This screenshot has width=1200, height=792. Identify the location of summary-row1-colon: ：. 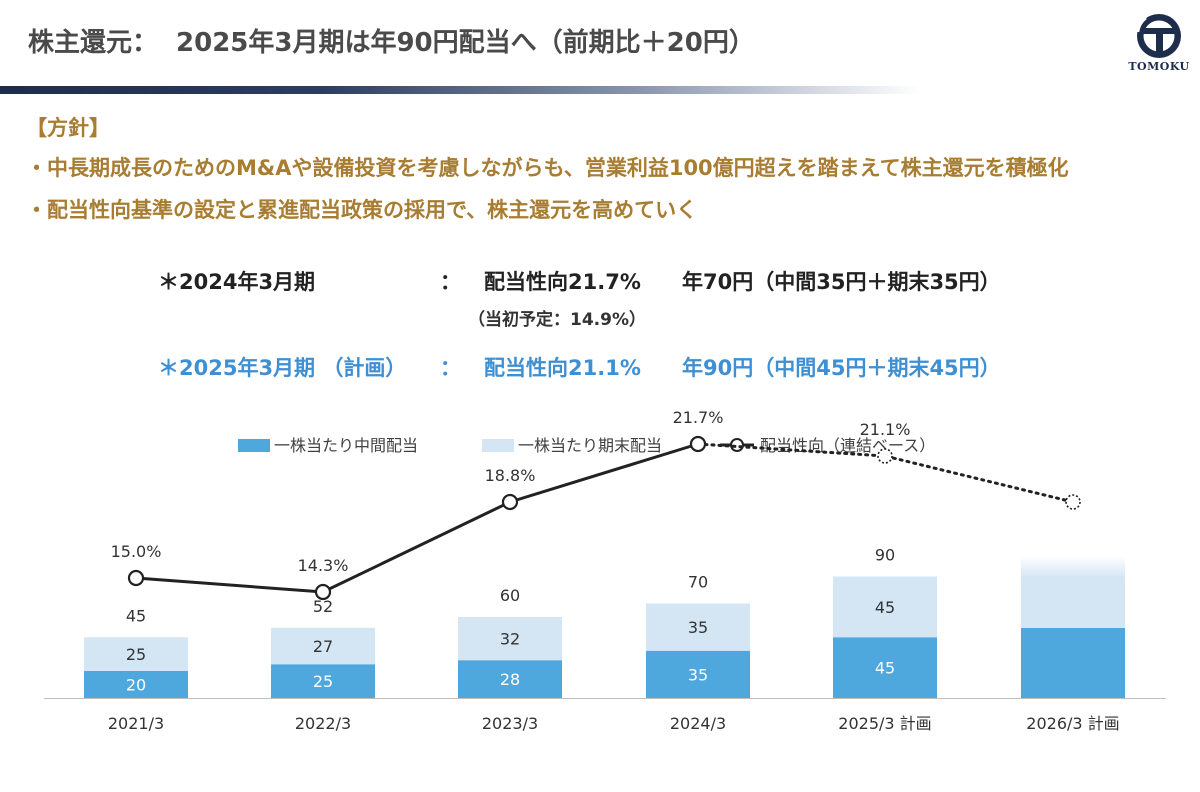
(450, 282).